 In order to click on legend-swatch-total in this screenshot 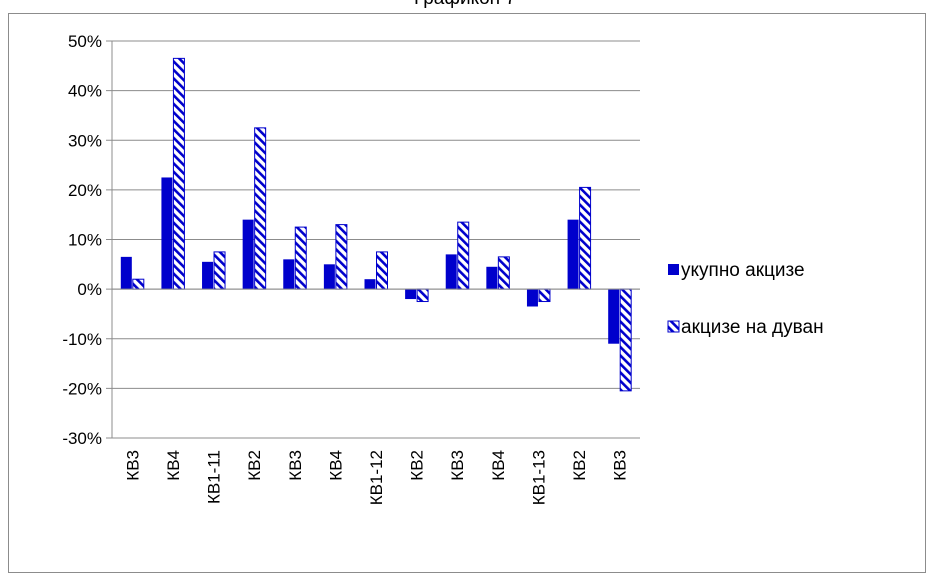, I will do `click(673, 269)`.